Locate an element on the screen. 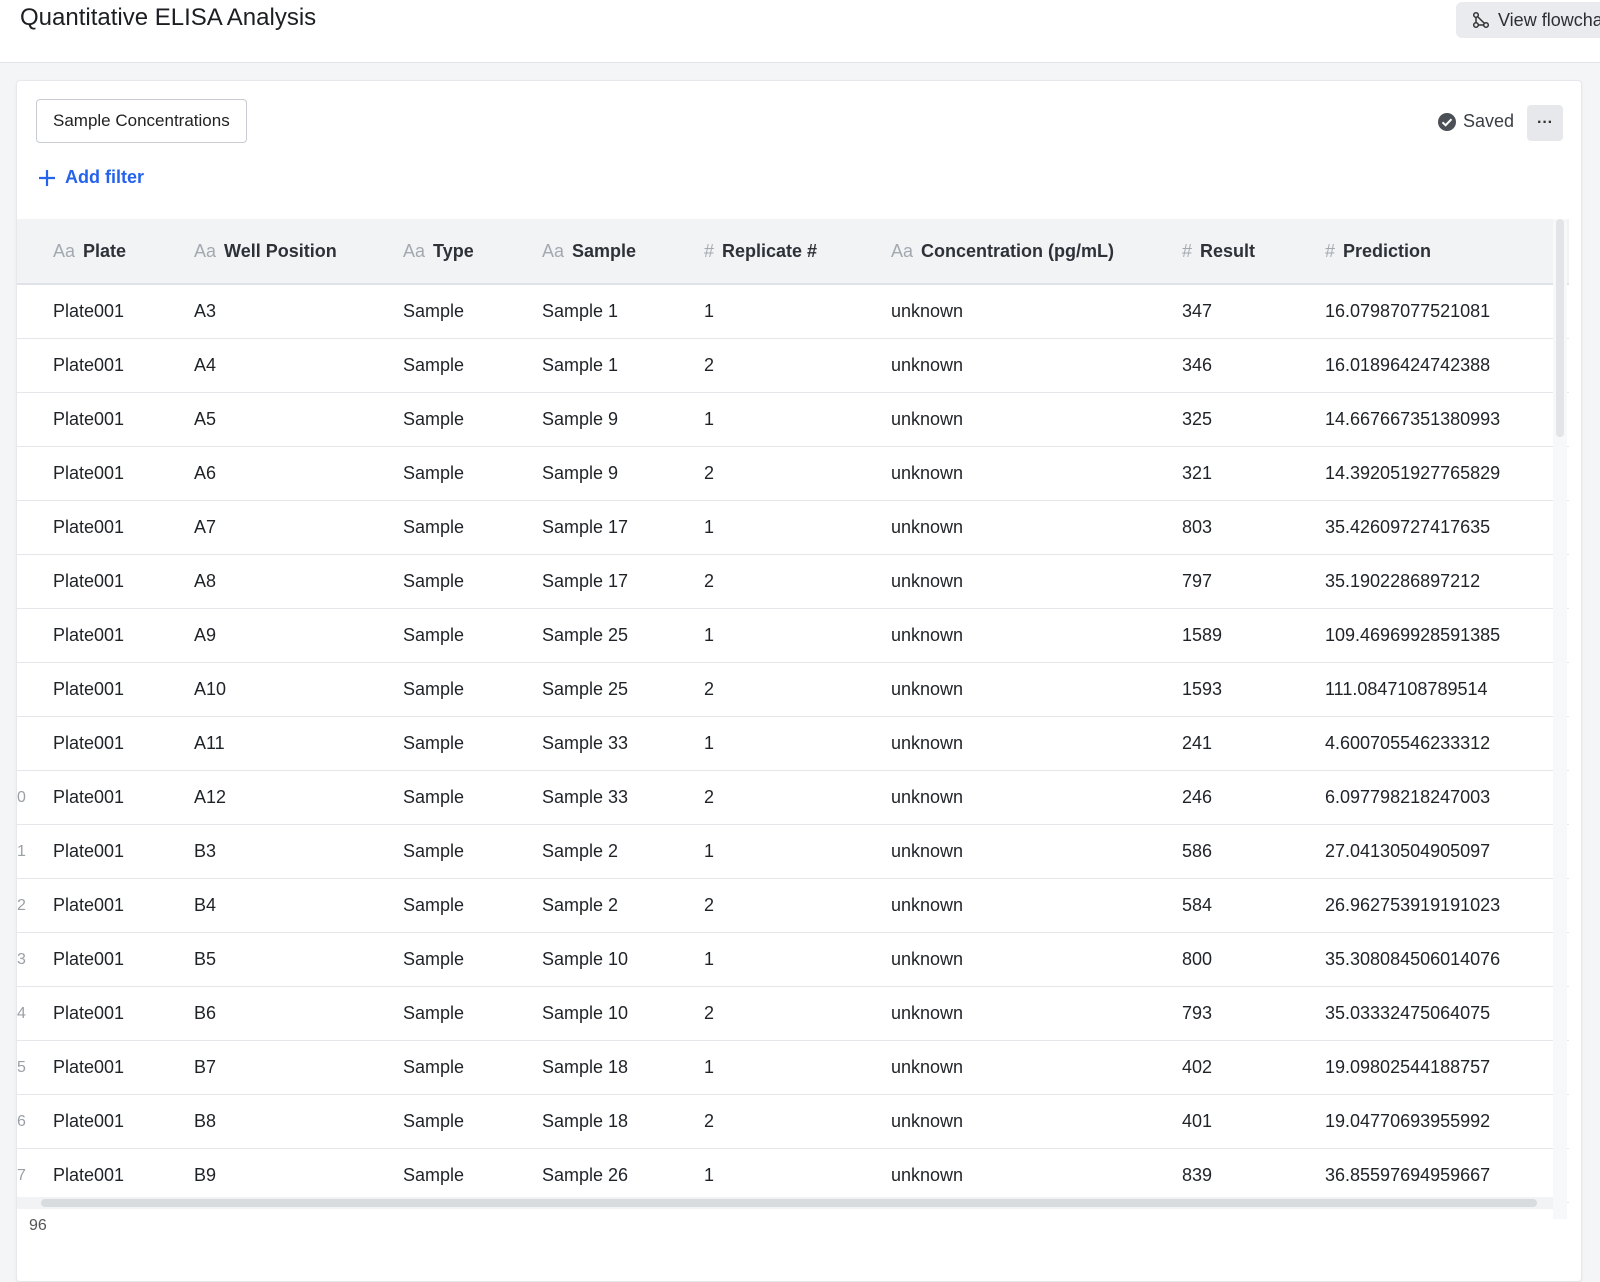 Image resolution: width=1600 pixels, height=1282 pixels. vertical-scroll-thumb is located at coordinates (1560, 328).